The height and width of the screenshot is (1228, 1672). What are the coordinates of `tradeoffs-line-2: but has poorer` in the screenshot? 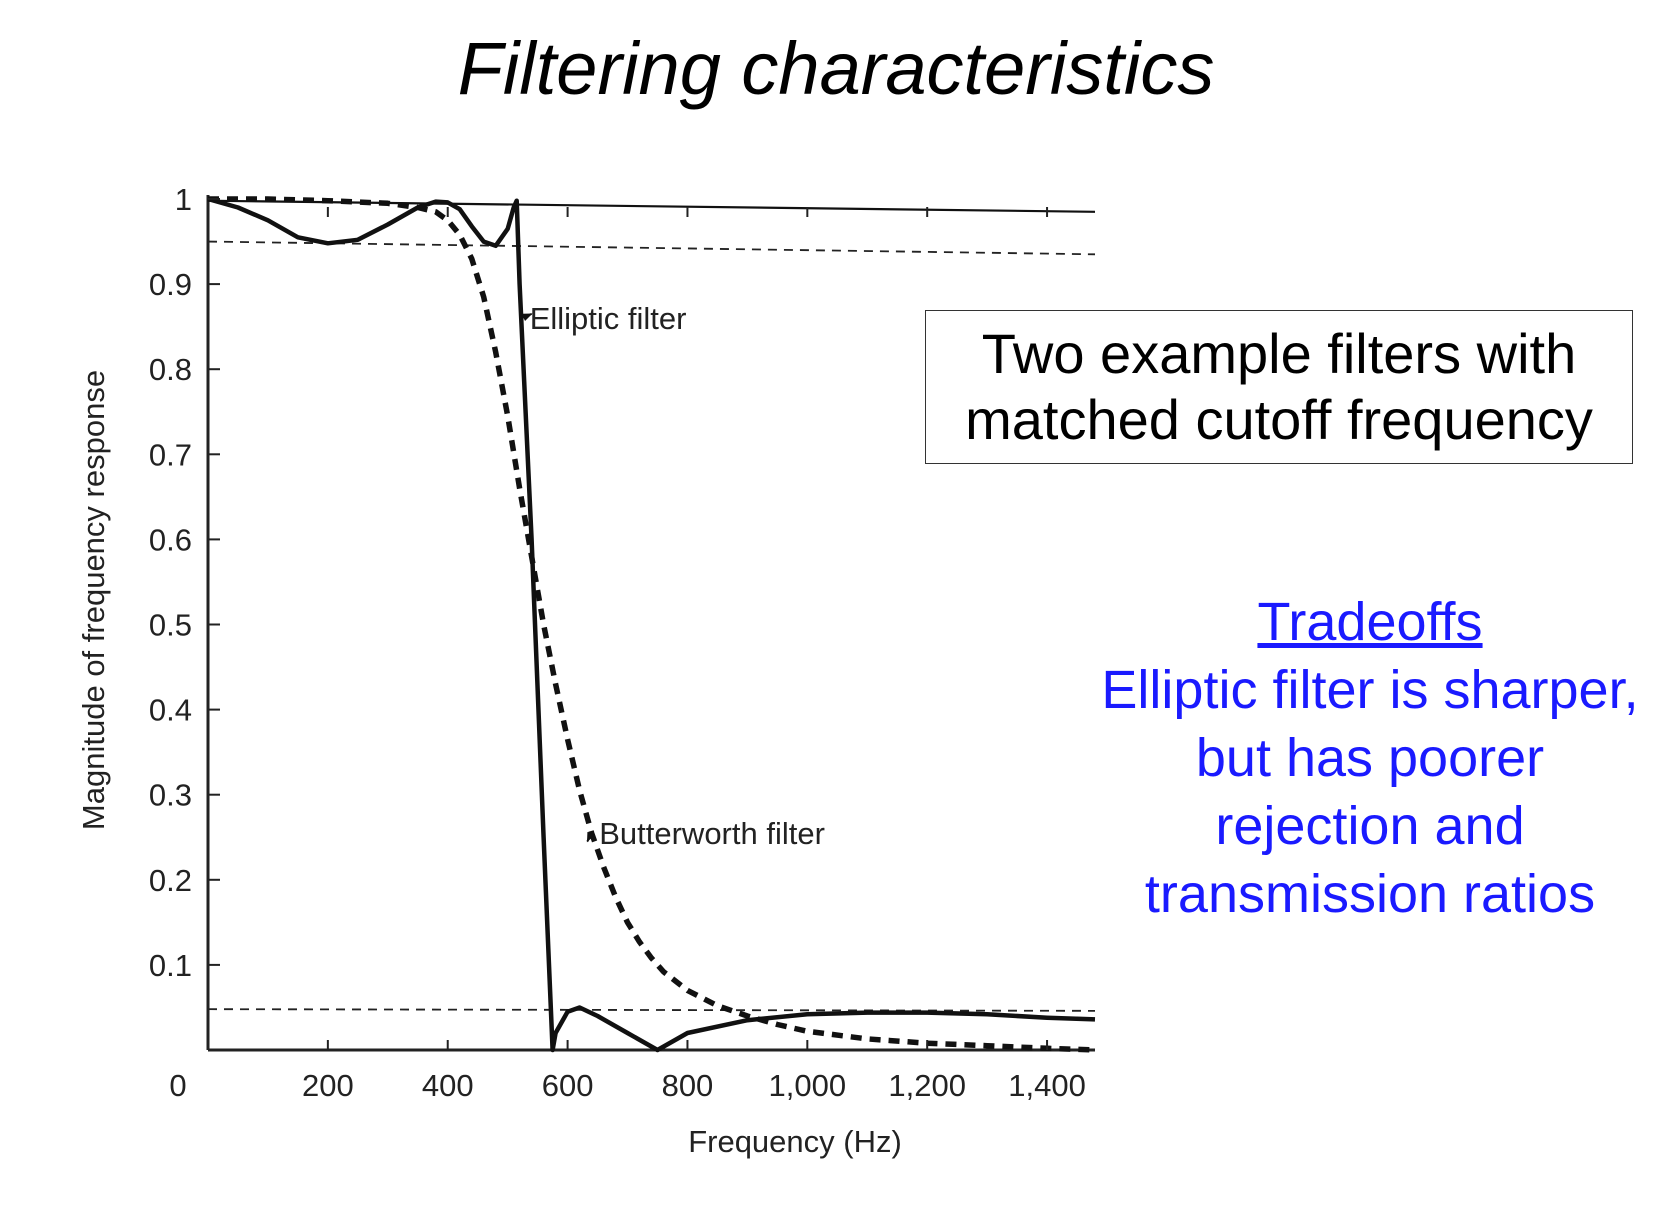 It's located at (1370, 758).